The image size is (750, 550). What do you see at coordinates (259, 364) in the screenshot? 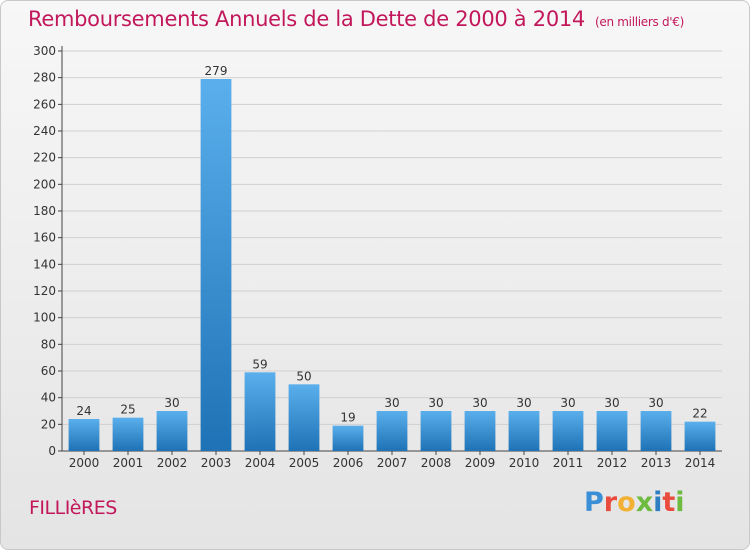
I see `data-label: 59` at bounding box center [259, 364].